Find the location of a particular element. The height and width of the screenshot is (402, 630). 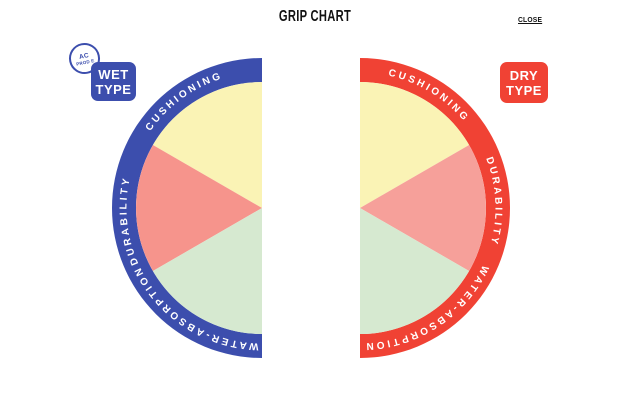

wet-type-badge: WET TYPE is located at coordinates (113, 81).